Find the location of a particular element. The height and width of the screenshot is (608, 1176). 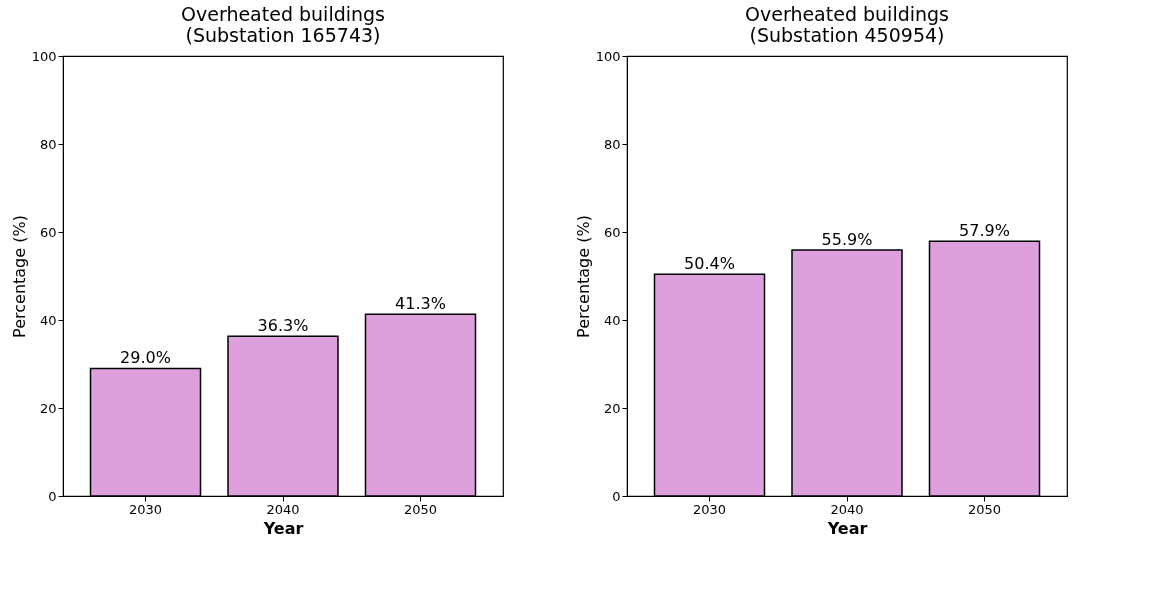

data-label: 29.0% is located at coordinates (145, 358).